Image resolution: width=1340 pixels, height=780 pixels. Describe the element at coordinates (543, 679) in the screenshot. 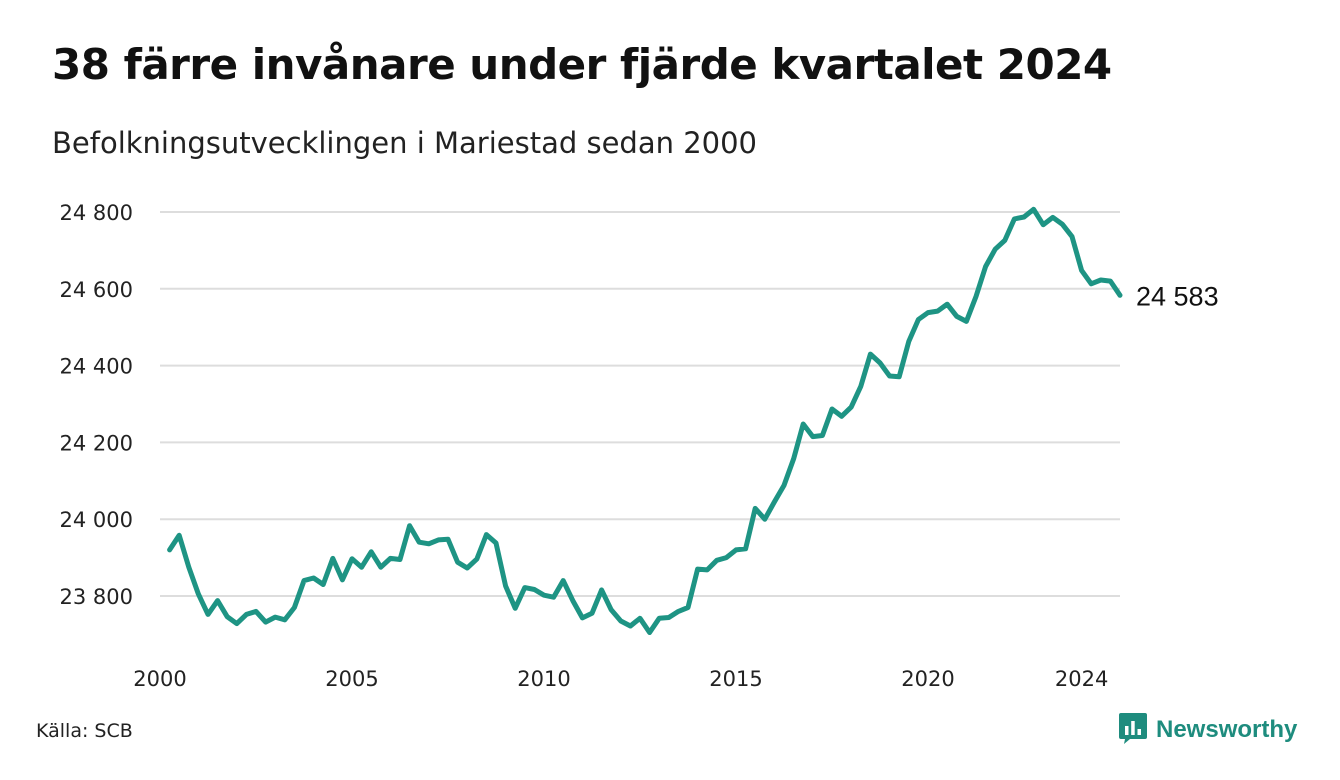

I see `x-tick-label: 2010` at that location.